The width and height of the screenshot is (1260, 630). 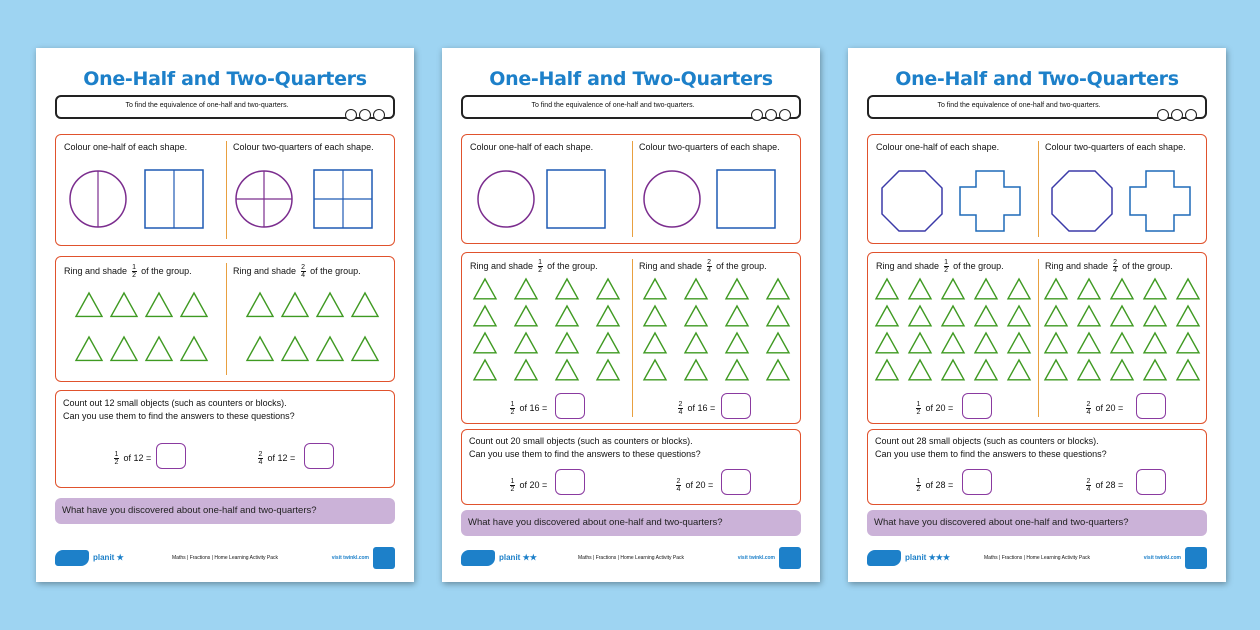 I want to click on octagon-shape, so click(x=912, y=201).